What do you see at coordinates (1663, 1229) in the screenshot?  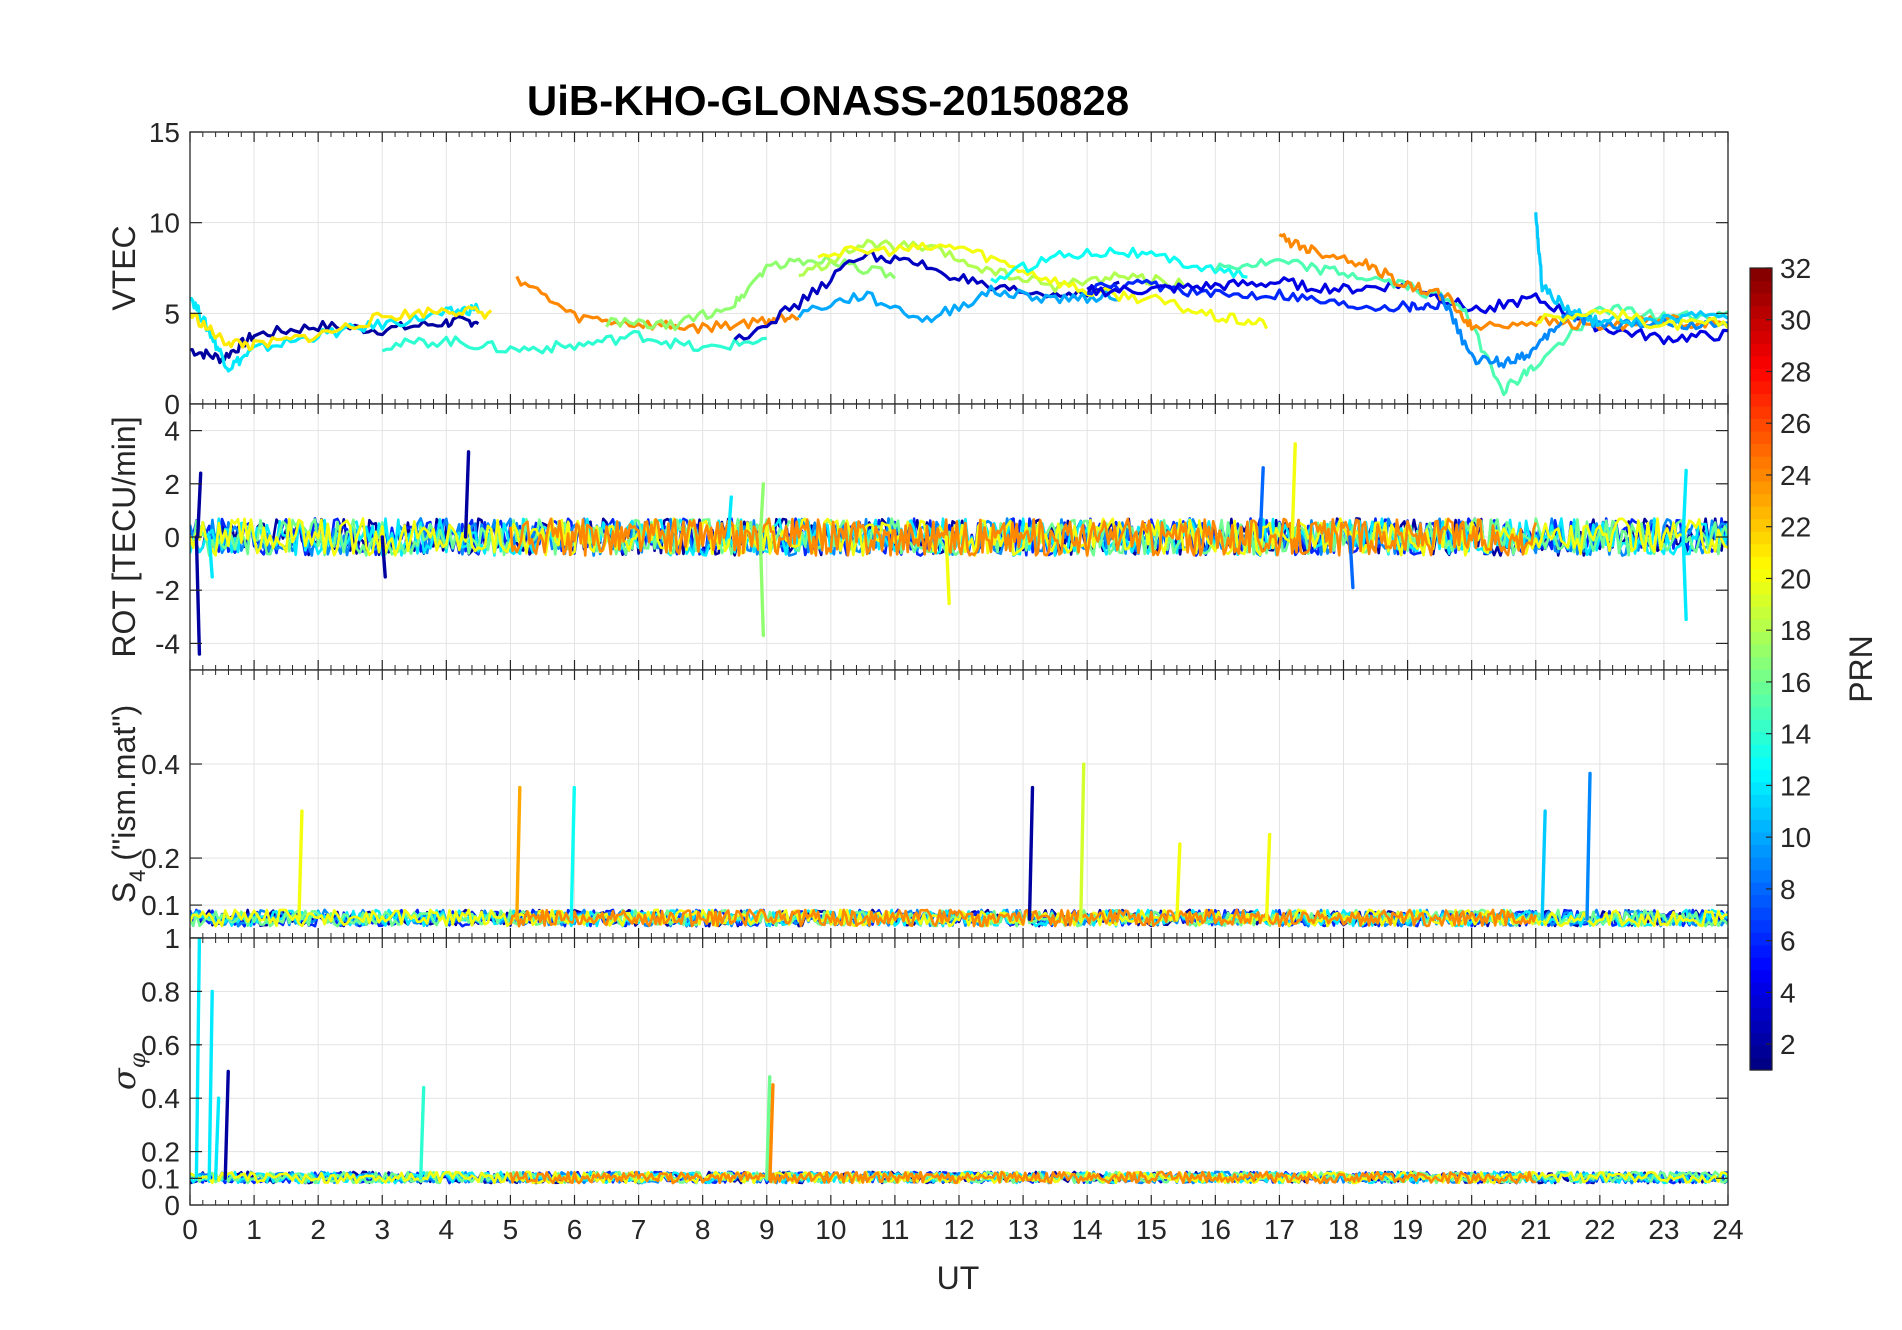 I see `x-tick-label: 23` at bounding box center [1663, 1229].